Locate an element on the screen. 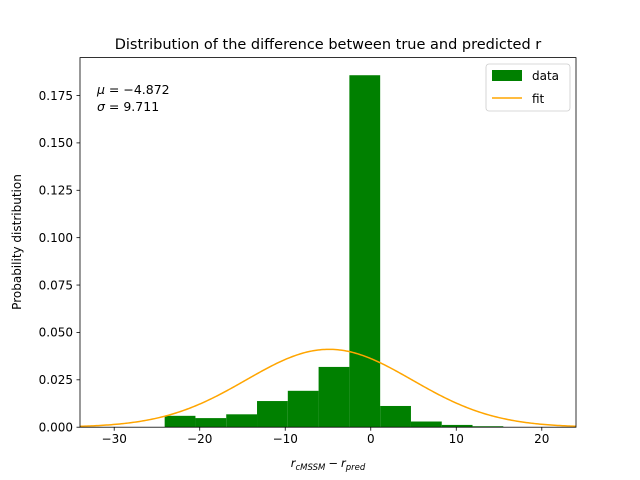  fit-curve is located at coordinates (328, 388).